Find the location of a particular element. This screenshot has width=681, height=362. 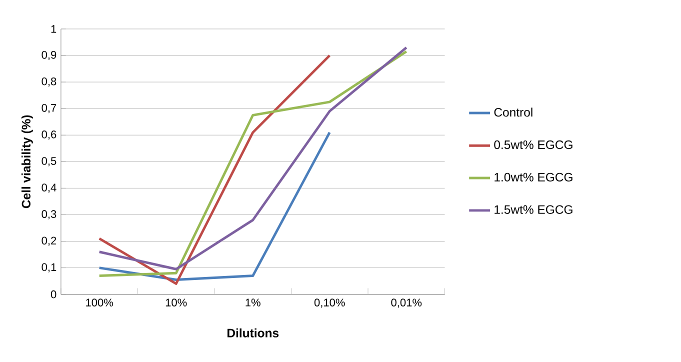

x-axis-title: Dilutions is located at coordinates (253, 333).